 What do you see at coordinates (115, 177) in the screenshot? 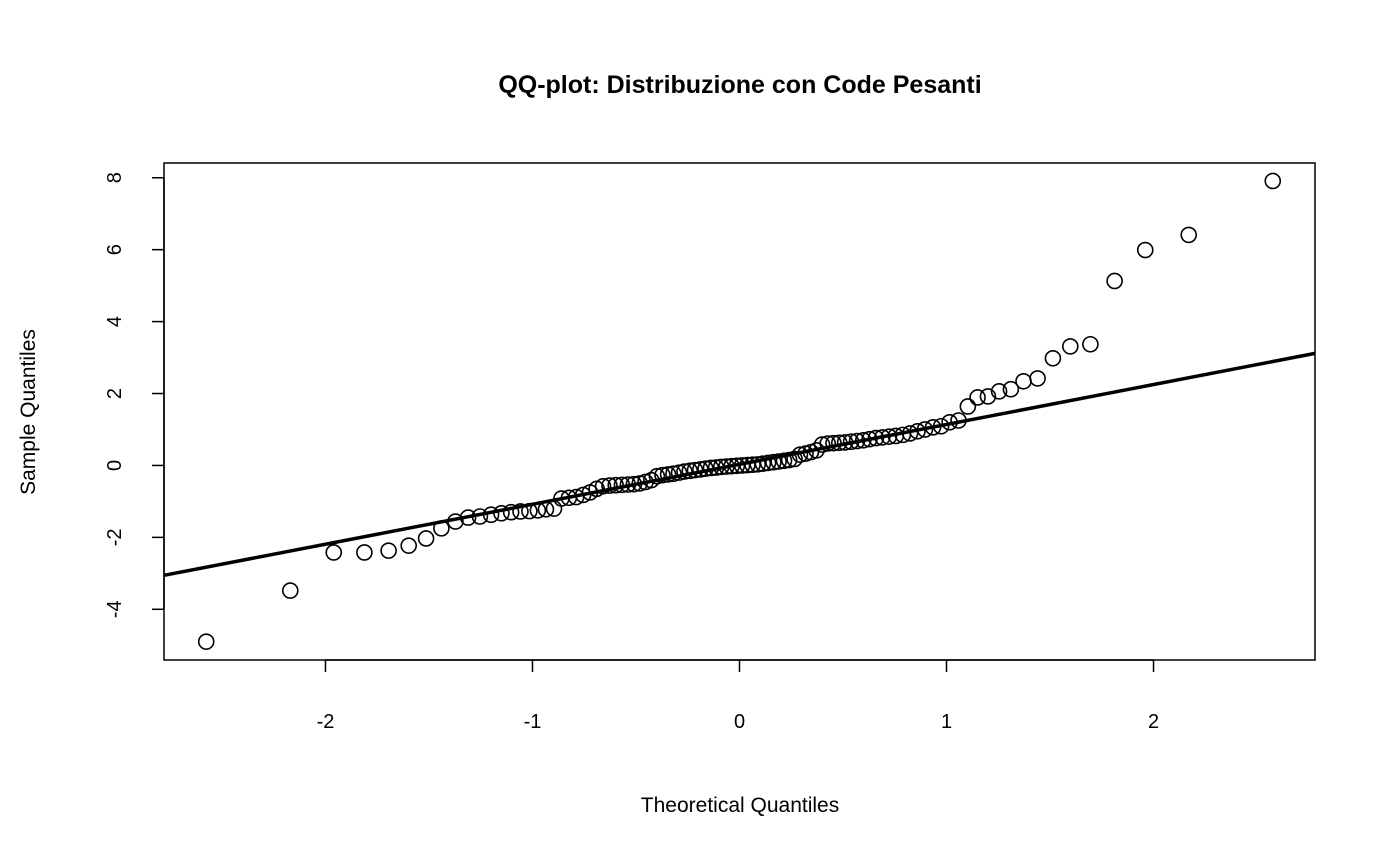
I see `y-tick-label: 8` at bounding box center [115, 177].